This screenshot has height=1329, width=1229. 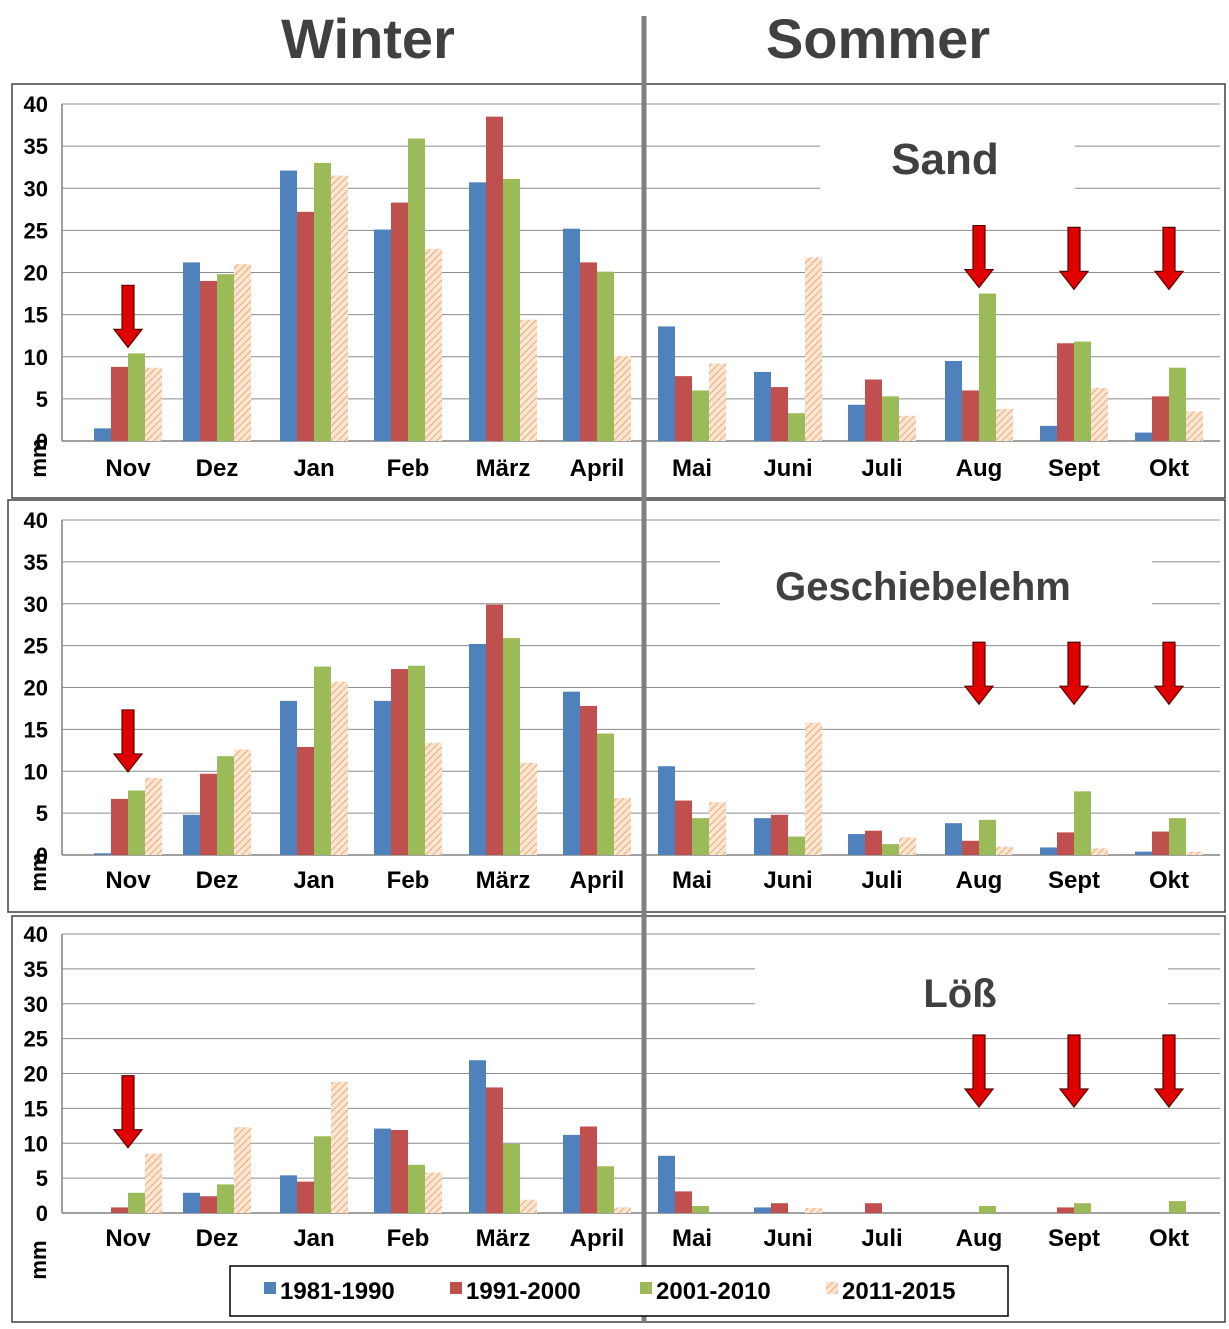 I want to click on bar-aug-2011-2015, so click(x=1004, y=424).